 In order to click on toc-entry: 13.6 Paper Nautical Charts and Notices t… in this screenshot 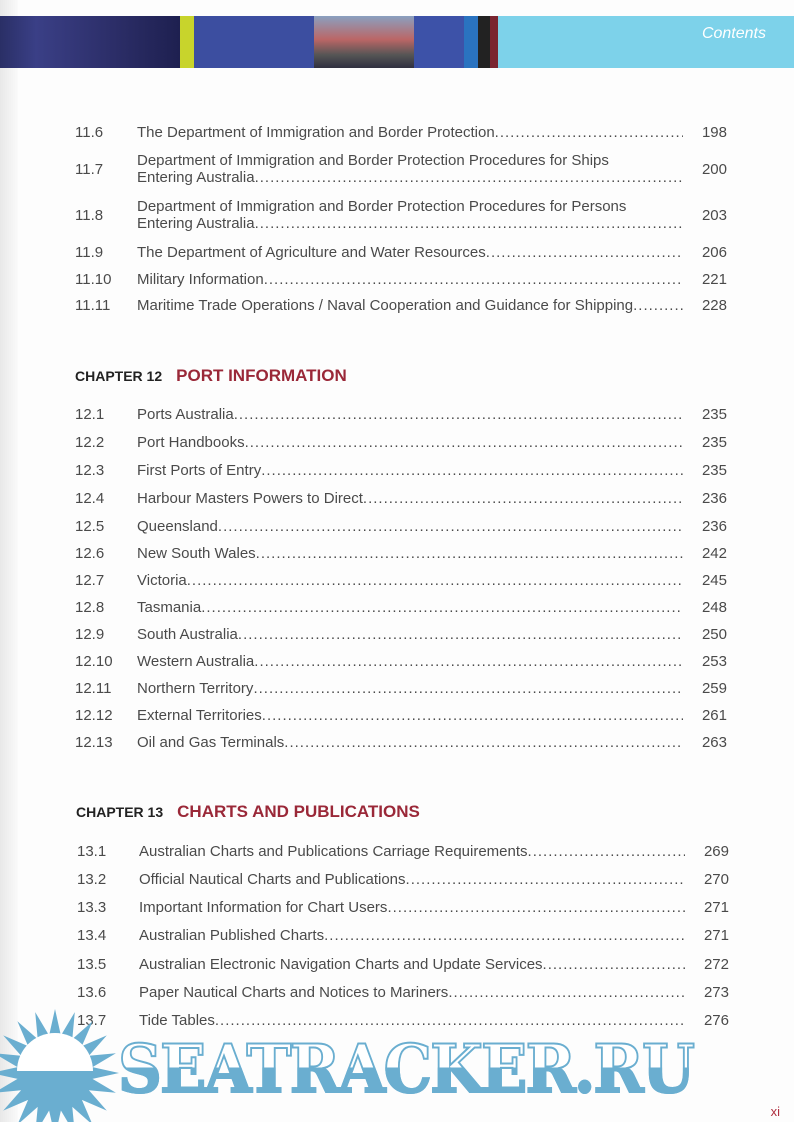, I will do `click(403, 992)`.